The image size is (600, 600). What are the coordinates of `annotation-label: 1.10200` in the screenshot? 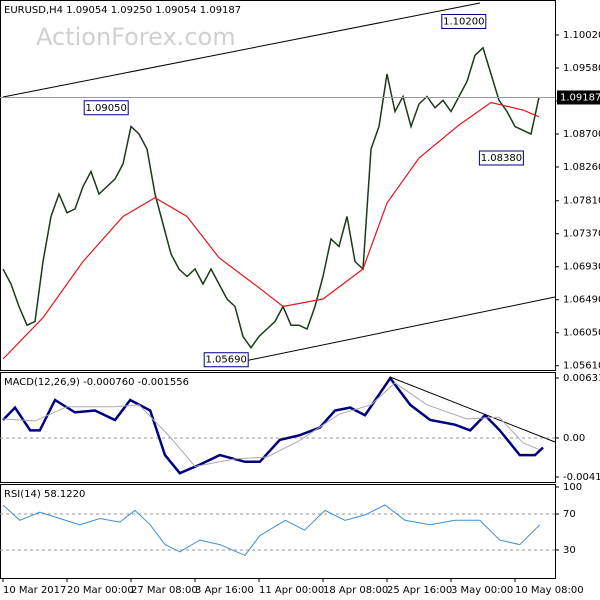 It's located at (463, 22).